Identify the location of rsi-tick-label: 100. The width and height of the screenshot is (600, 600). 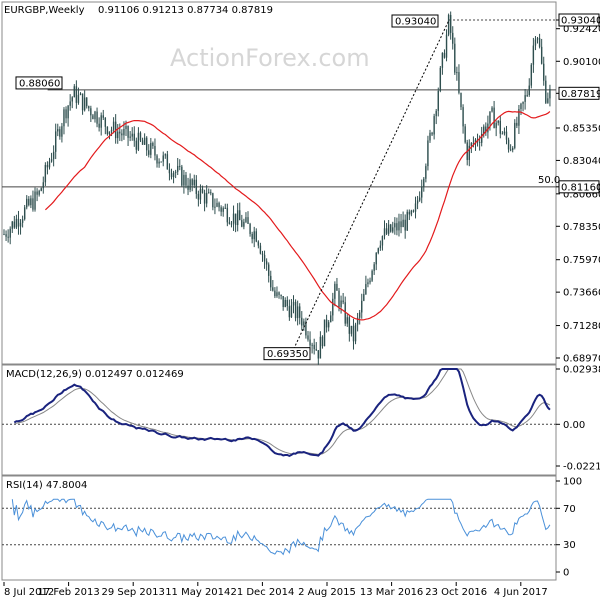
(572, 482).